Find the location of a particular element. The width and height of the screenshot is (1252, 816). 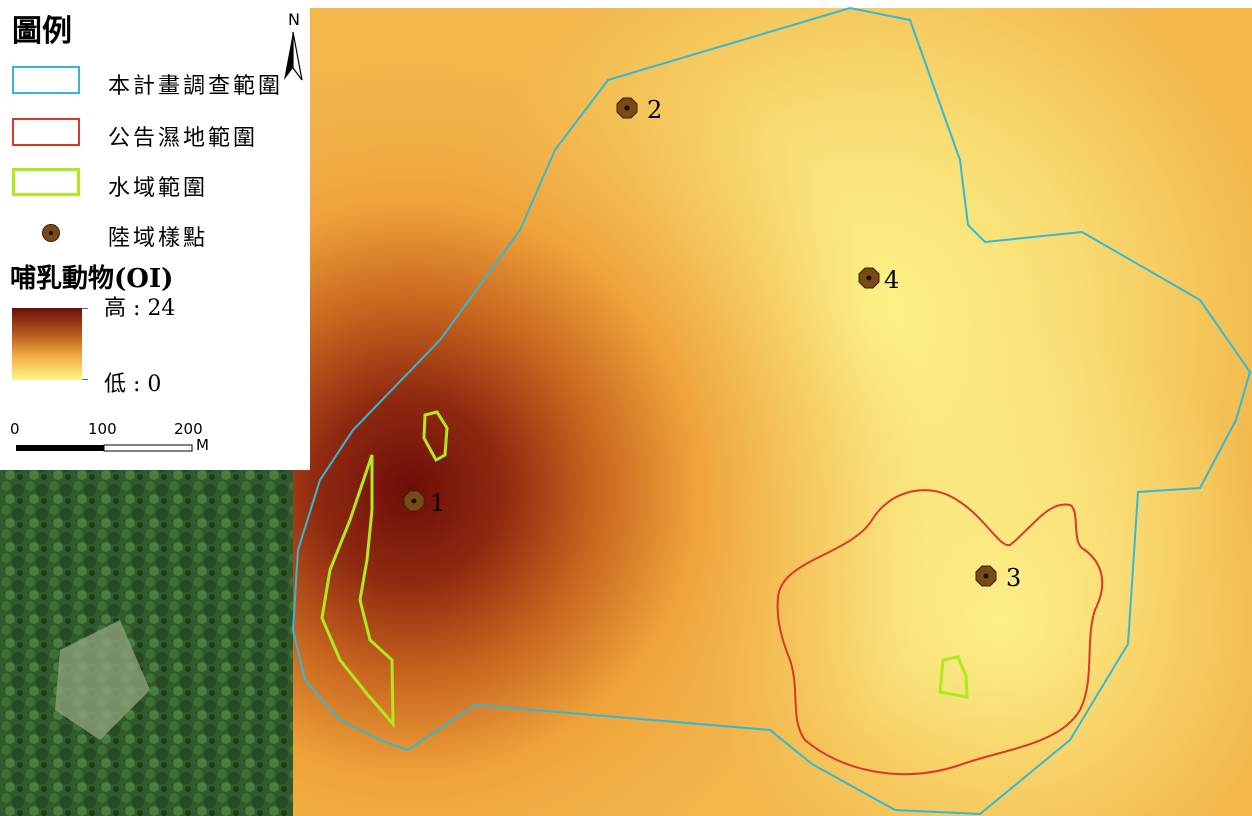

scale-unit: M is located at coordinates (202, 445).